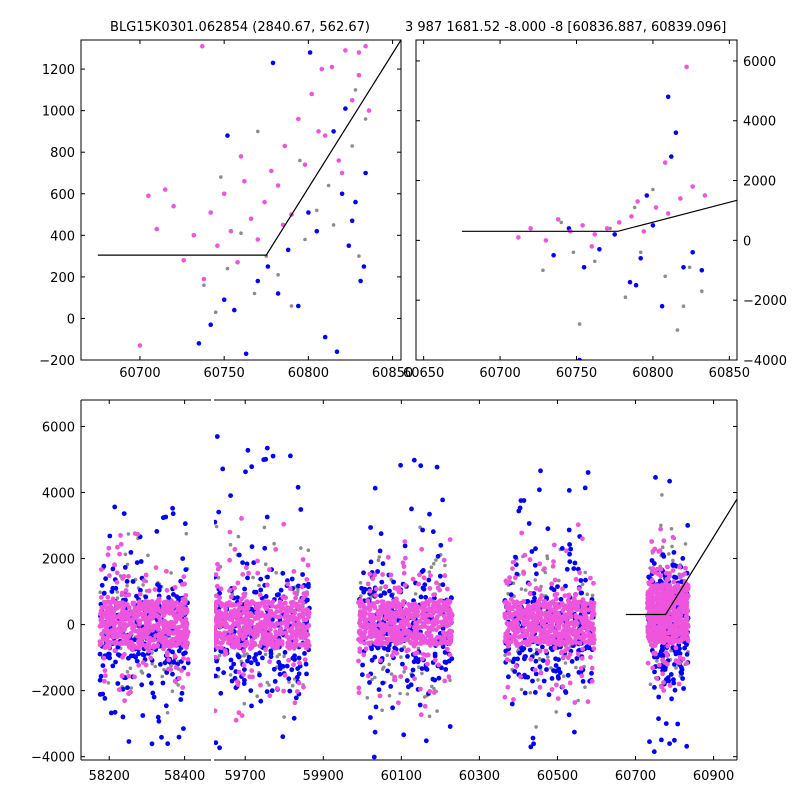 The image size is (800, 800). What do you see at coordinates (58, 427) in the screenshot?
I see `full-ytick-label: 6000` at bounding box center [58, 427].